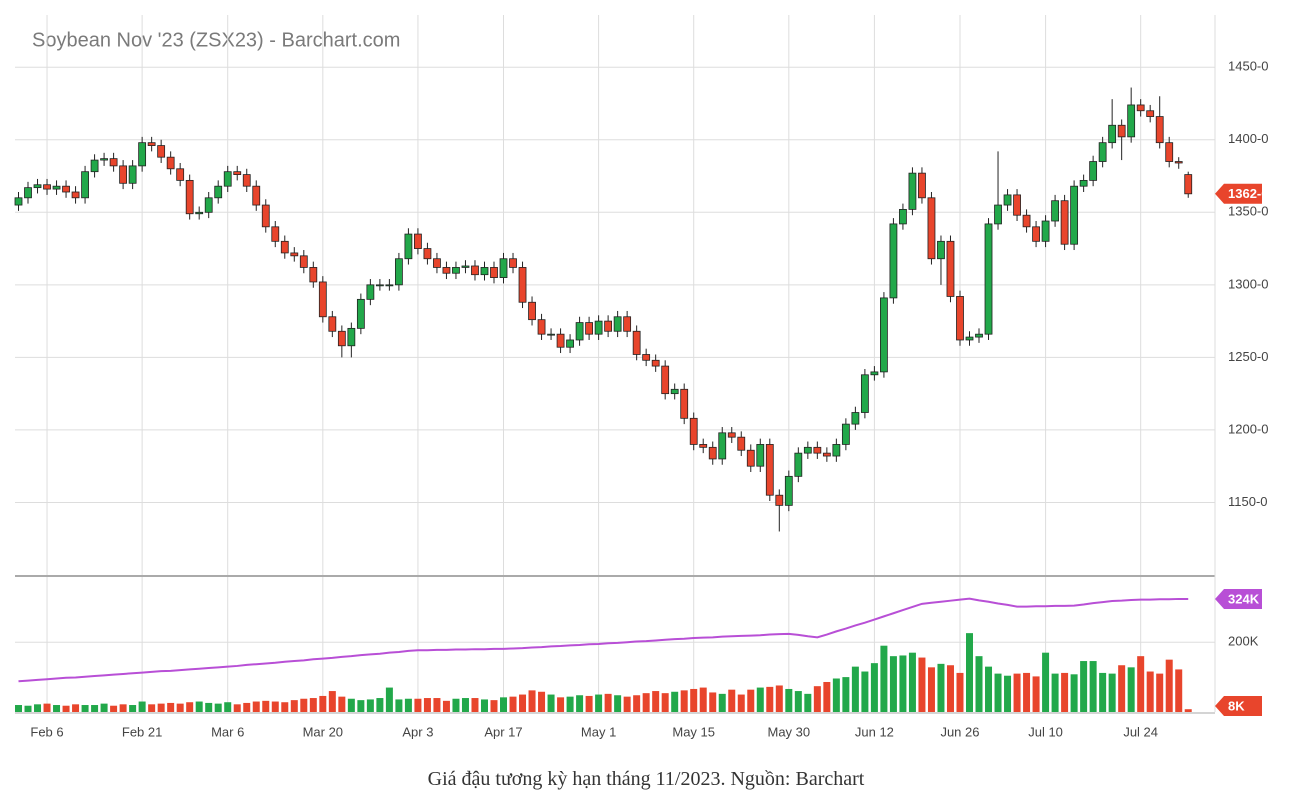  What do you see at coordinates (1140, 731) in the screenshot?
I see `x-tick-label: Jul 24` at bounding box center [1140, 731].